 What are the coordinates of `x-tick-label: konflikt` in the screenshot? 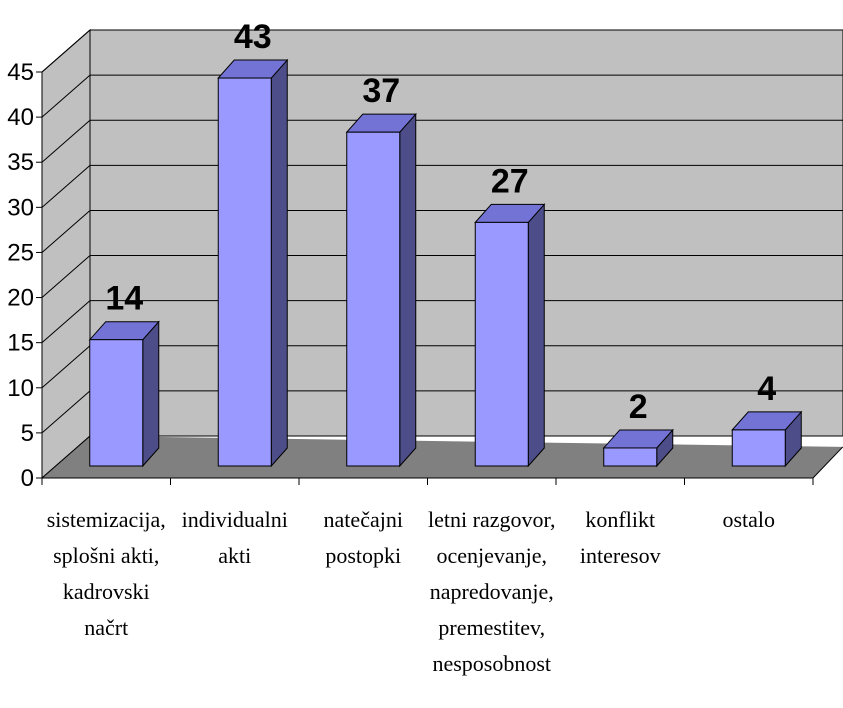 It's located at (620, 519).